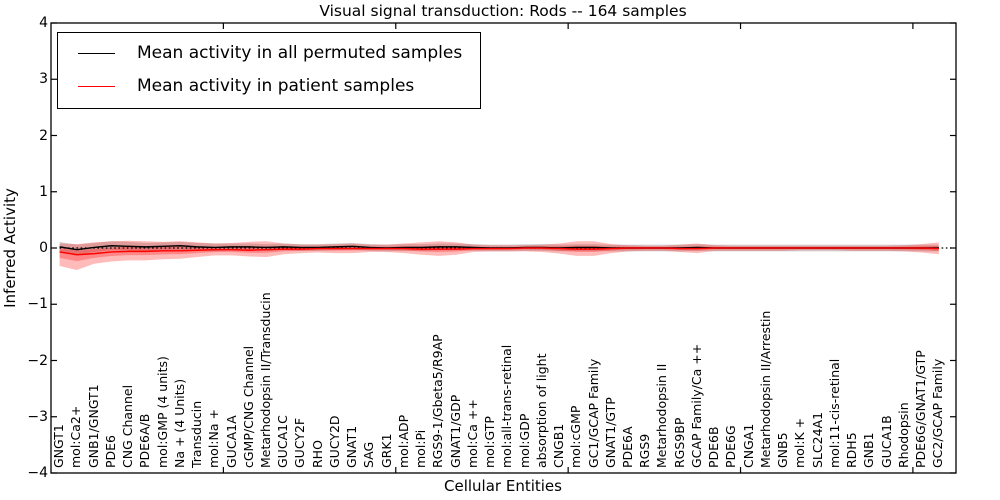  What do you see at coordinates (559, 445) in the screenshot?
I see `x-category-label: CNGB1` at bounding box center [559, 445].